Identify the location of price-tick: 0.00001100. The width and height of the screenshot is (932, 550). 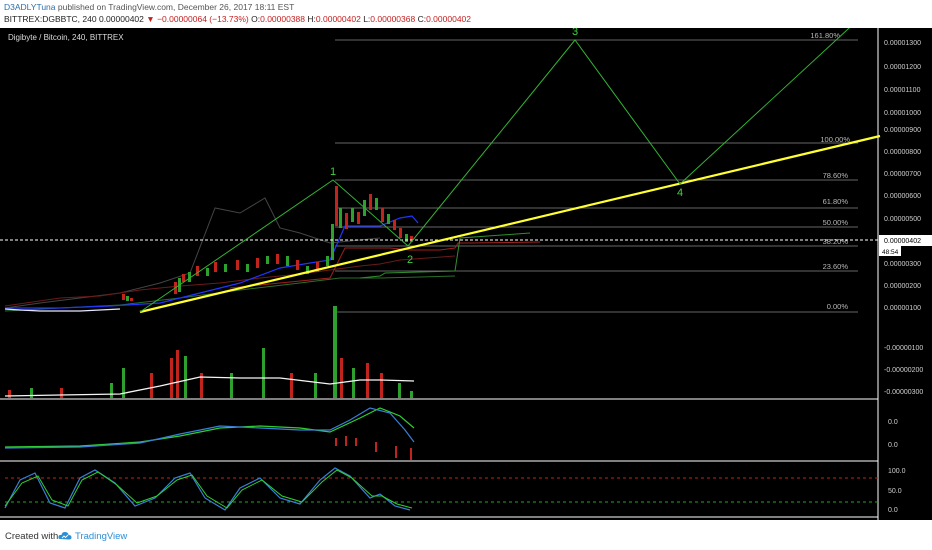
(902, 90).